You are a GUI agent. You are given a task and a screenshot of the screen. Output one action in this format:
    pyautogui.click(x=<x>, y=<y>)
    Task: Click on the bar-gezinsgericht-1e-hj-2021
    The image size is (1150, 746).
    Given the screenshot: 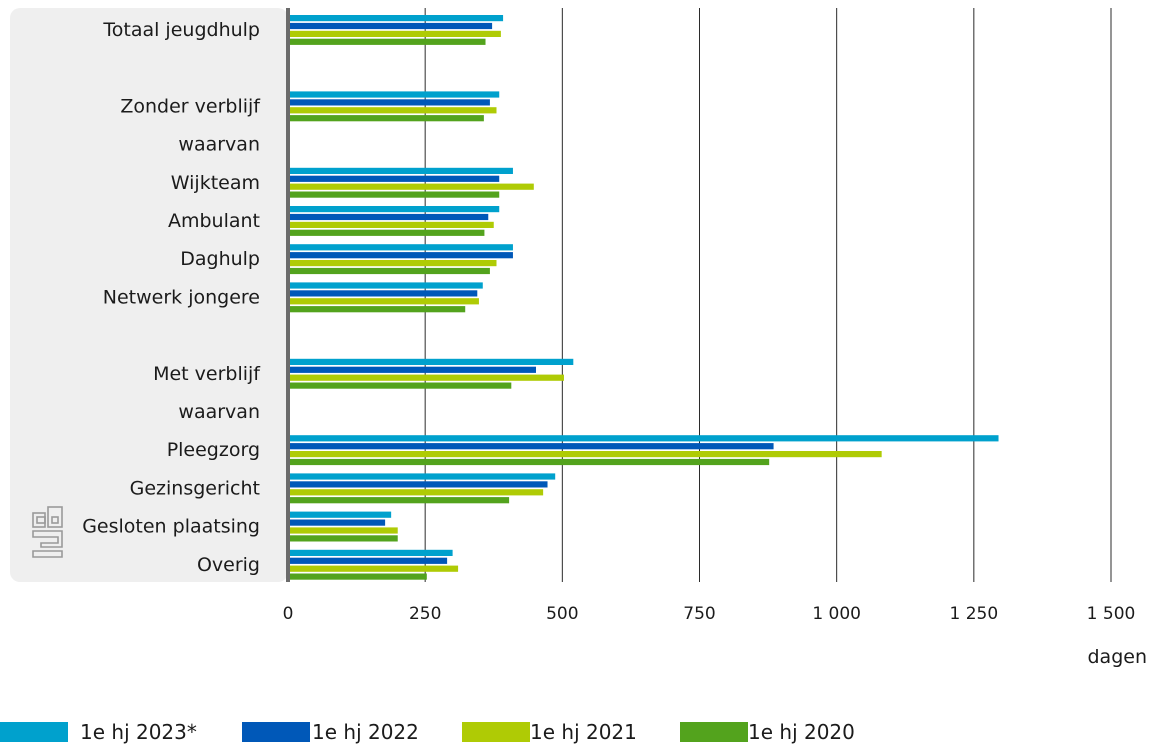 What is the action you would take?
    pyautogui.click(x=416, y=492)
    